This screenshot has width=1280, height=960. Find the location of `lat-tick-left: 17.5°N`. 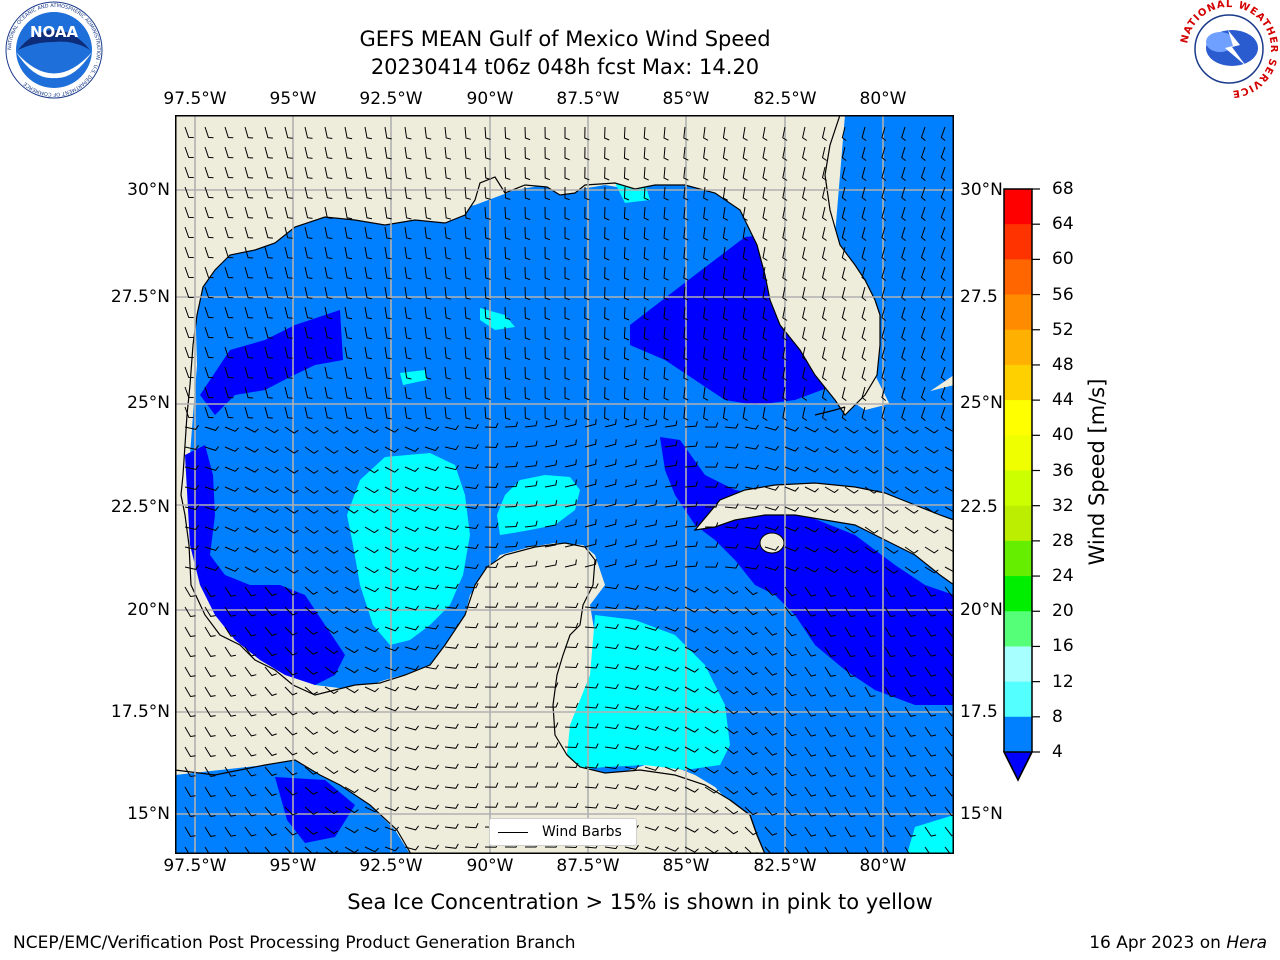

lat-tick-left: 17.5°N is located at coordinates (140, 712).